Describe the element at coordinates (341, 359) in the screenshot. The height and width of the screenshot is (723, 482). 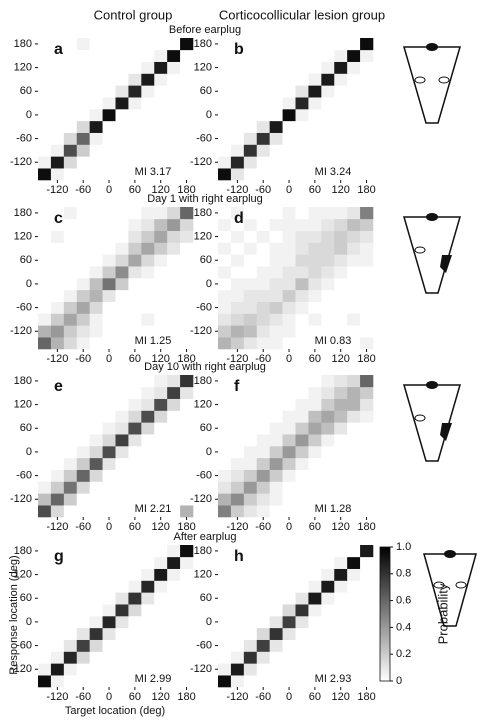
I see `x-tick-label: 120` at that location.